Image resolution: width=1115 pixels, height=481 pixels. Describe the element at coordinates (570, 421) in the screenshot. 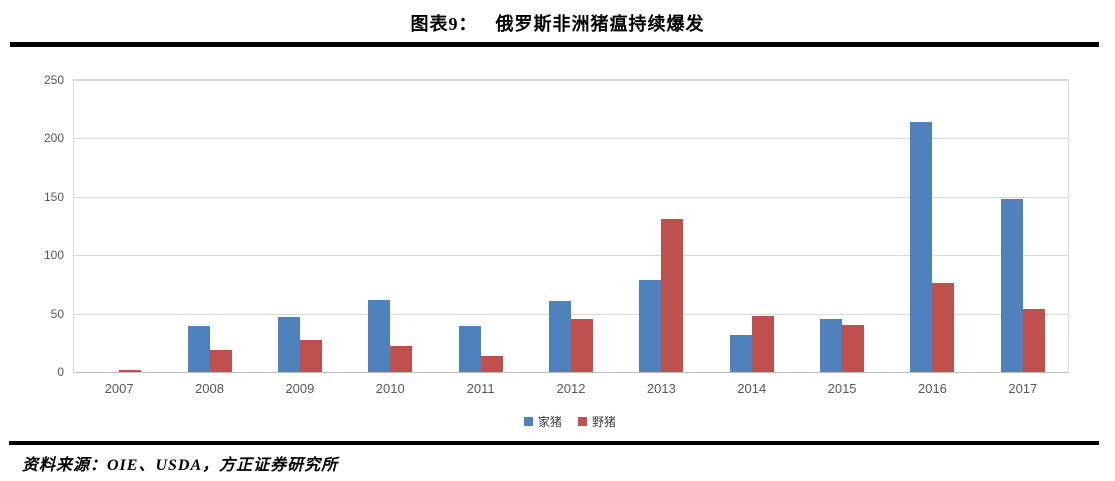

I see `legend: 家猪 野猪` at that location.